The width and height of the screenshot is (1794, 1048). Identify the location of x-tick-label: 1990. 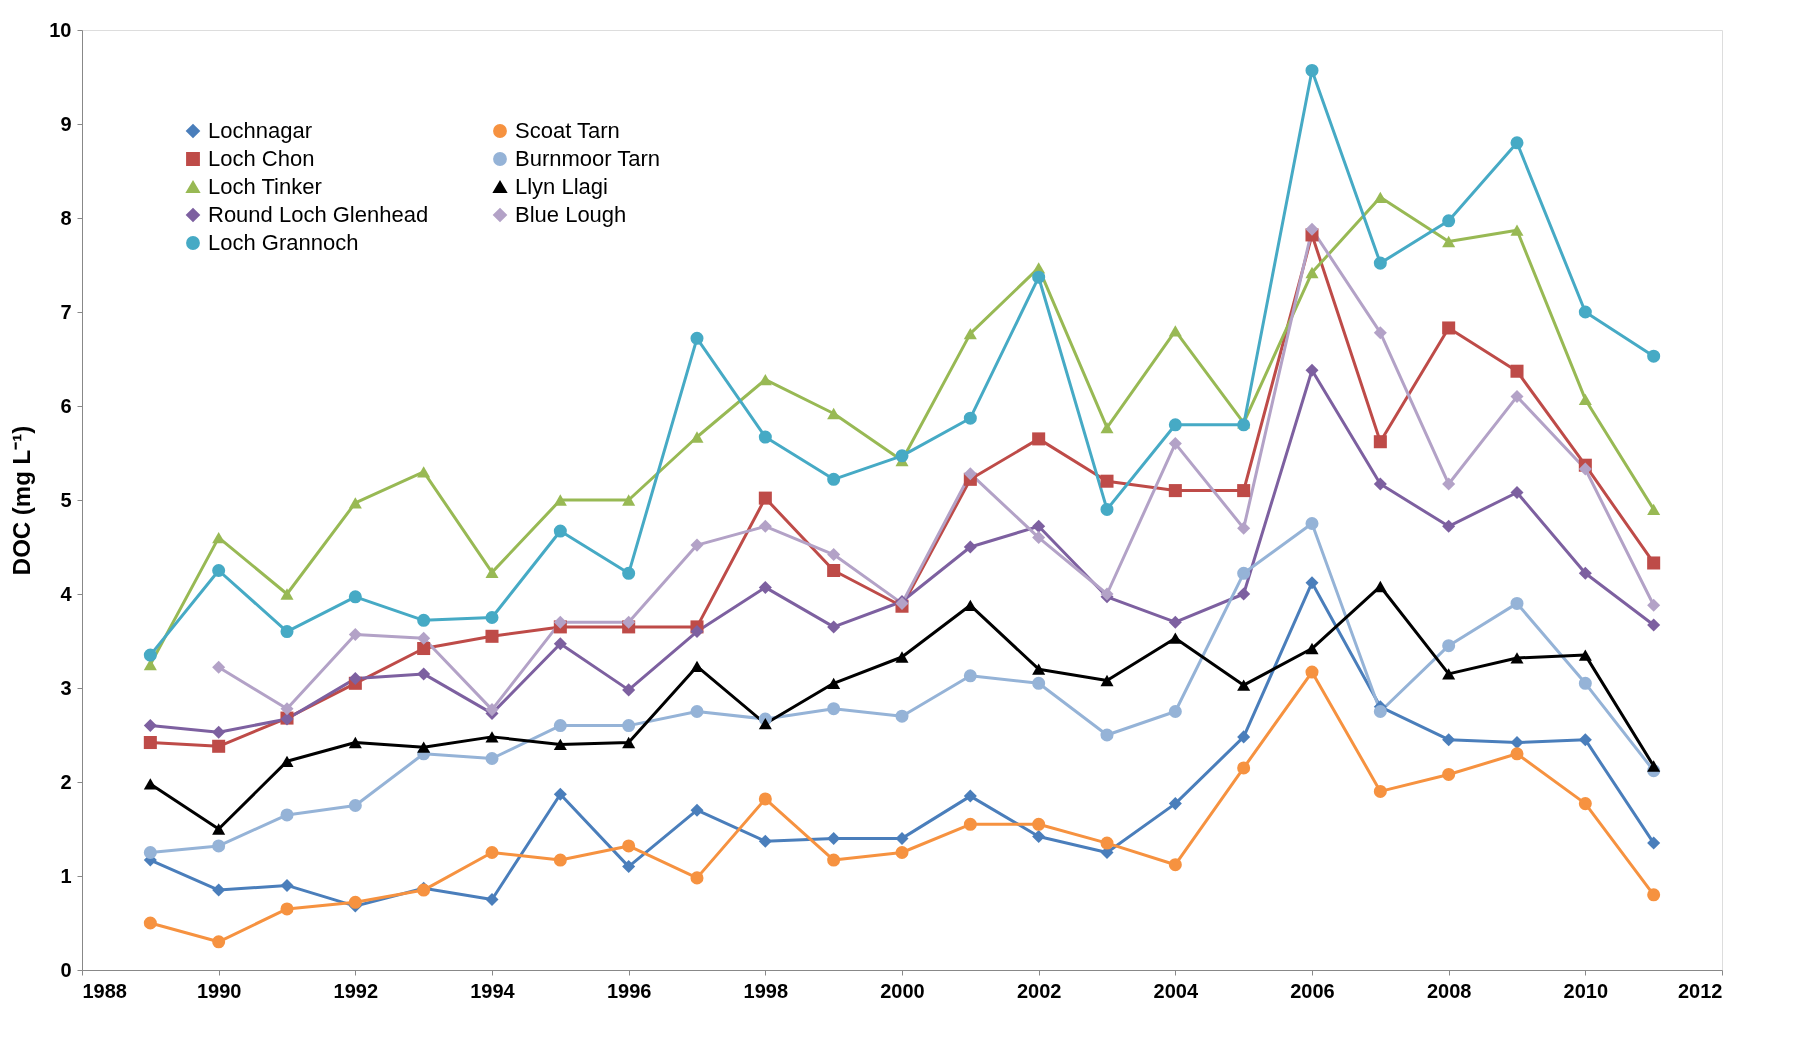
(219, 990).